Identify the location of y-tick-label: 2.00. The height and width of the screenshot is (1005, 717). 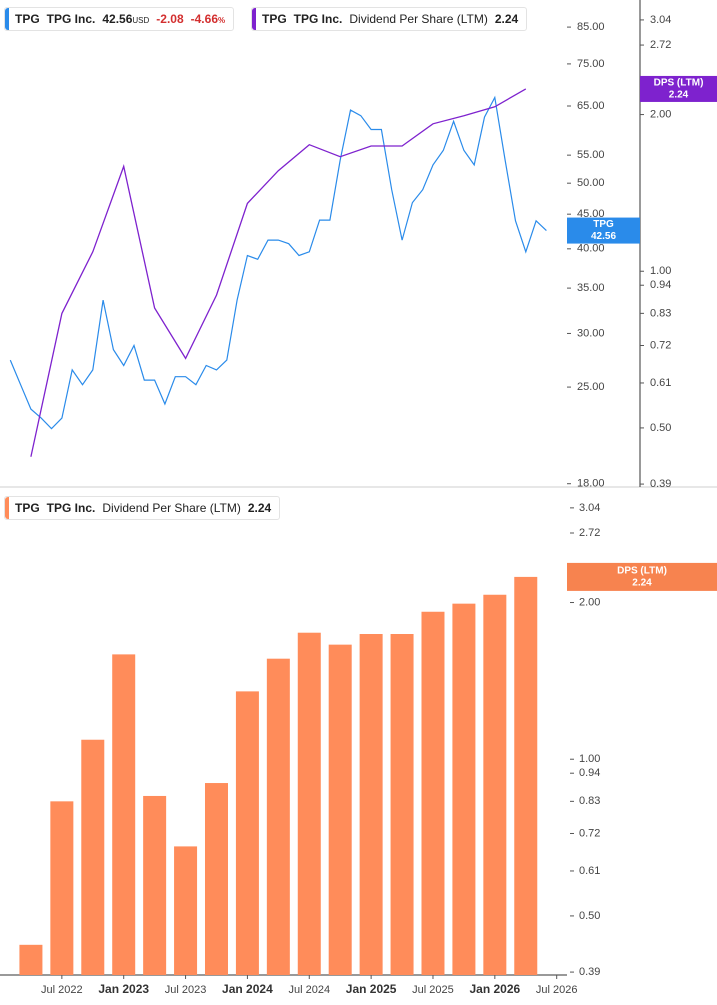
(589, 602).